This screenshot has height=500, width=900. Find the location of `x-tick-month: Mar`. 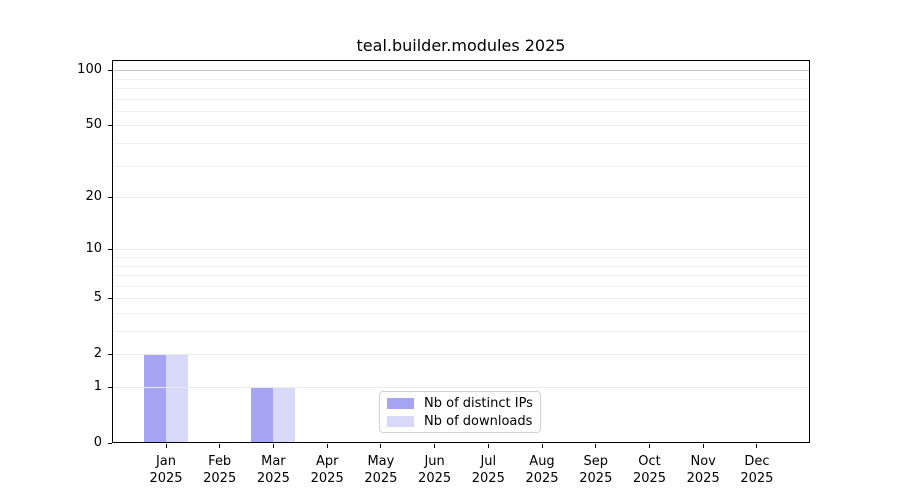

x-tick-month: Mar is located at coordinates (273, 461).